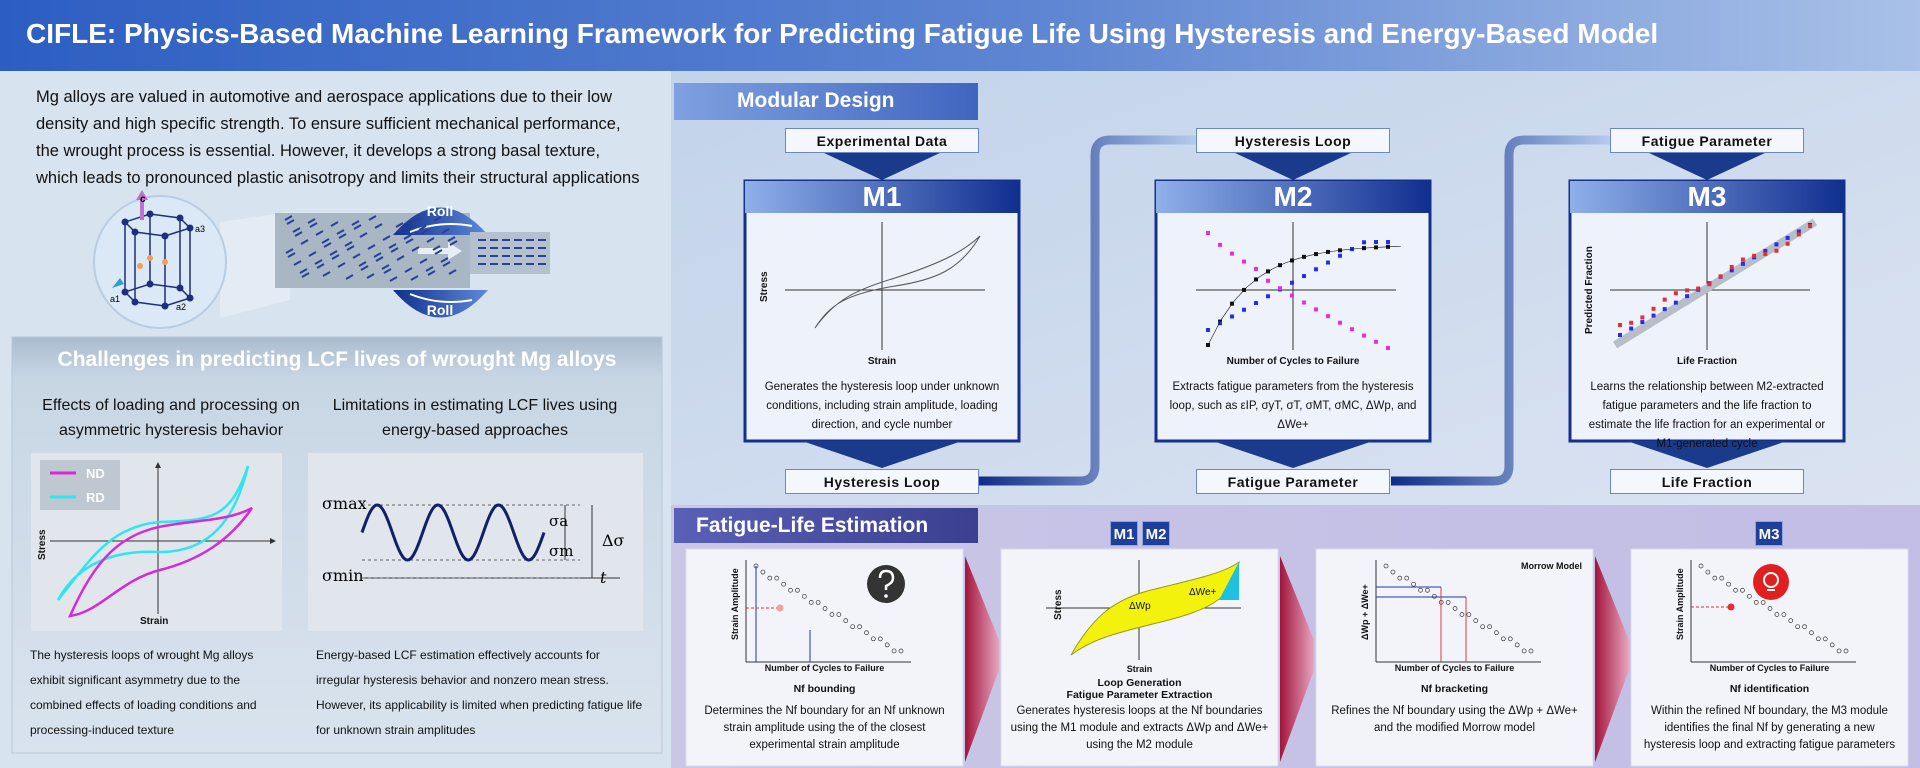 The width and height of the screenshot is (1920, 768). Describe the element at coordinates (1771, 582) in the screenshot. I see `idea-icon` at that location.